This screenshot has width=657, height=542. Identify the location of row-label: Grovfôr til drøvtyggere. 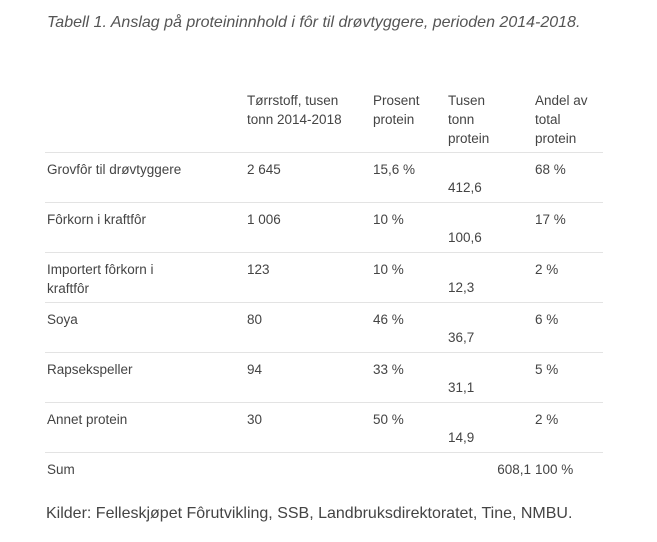
(114, 169).